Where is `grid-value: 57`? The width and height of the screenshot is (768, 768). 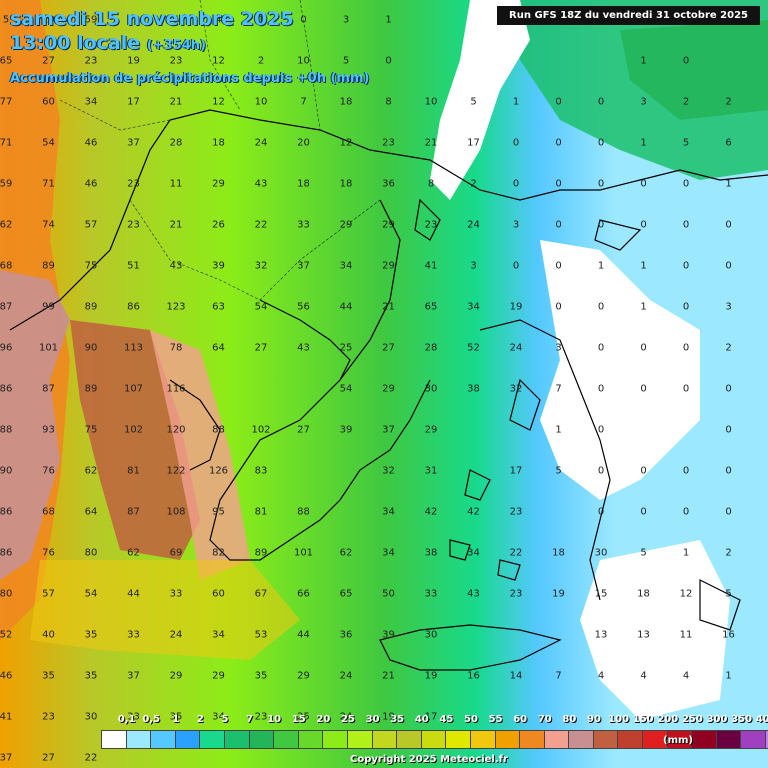
grid-value: 57 is located at coordinates (48, 594).